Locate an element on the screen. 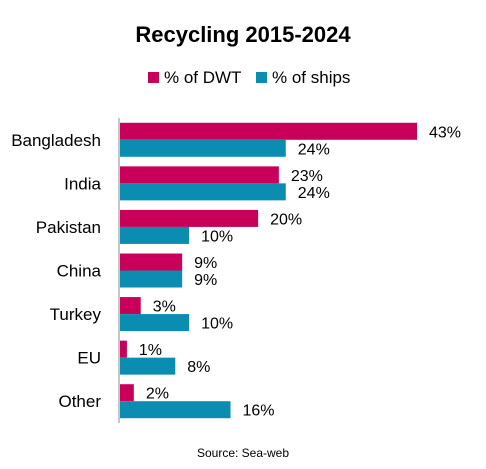 The image size is (486, 469). bar-bangladesh-of-dwt is located at coordinates (268, 131).